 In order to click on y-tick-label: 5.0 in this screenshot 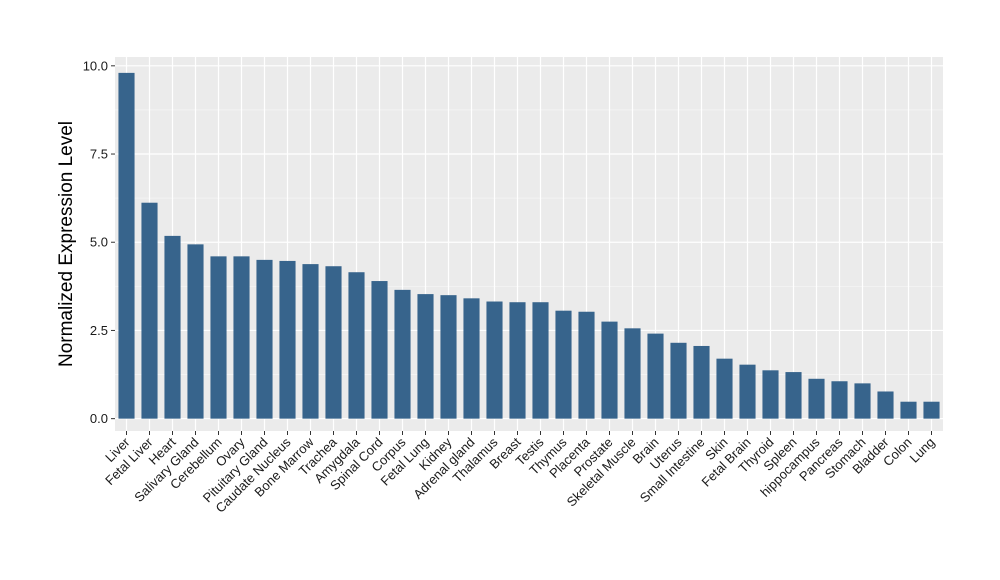, I will do `click(99, 242)`.